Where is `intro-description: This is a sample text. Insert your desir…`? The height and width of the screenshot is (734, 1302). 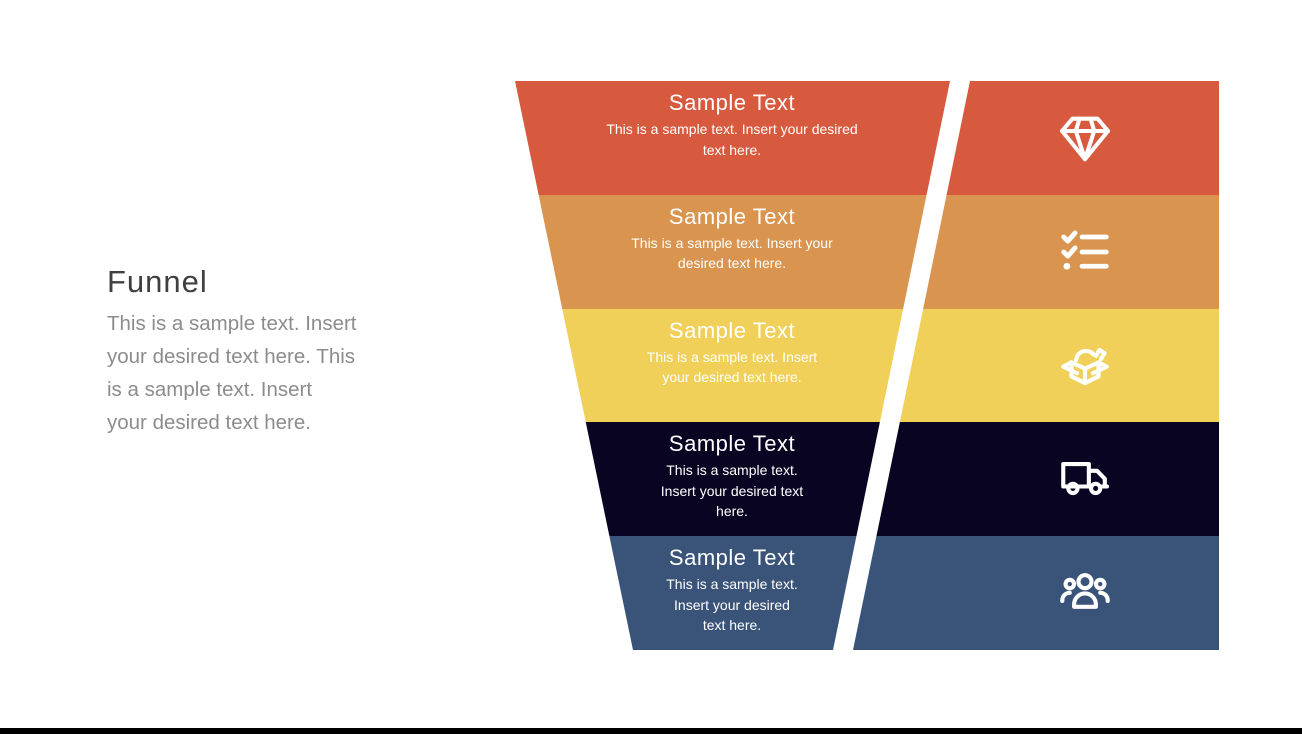
intro-description: This is a sample text. Insert your desir… is located at coordinates (232, 373).